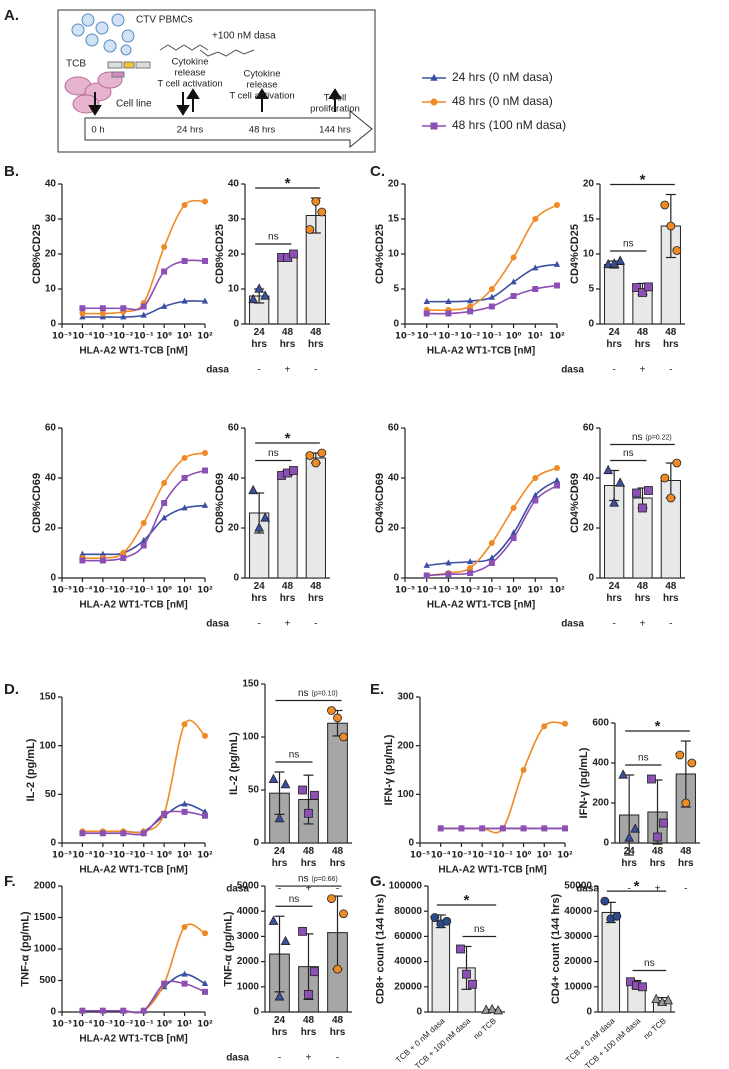 Image resolution: width=729 pixels, height=1069 pixels. I want to click on legend-marker, so click(434, 102).